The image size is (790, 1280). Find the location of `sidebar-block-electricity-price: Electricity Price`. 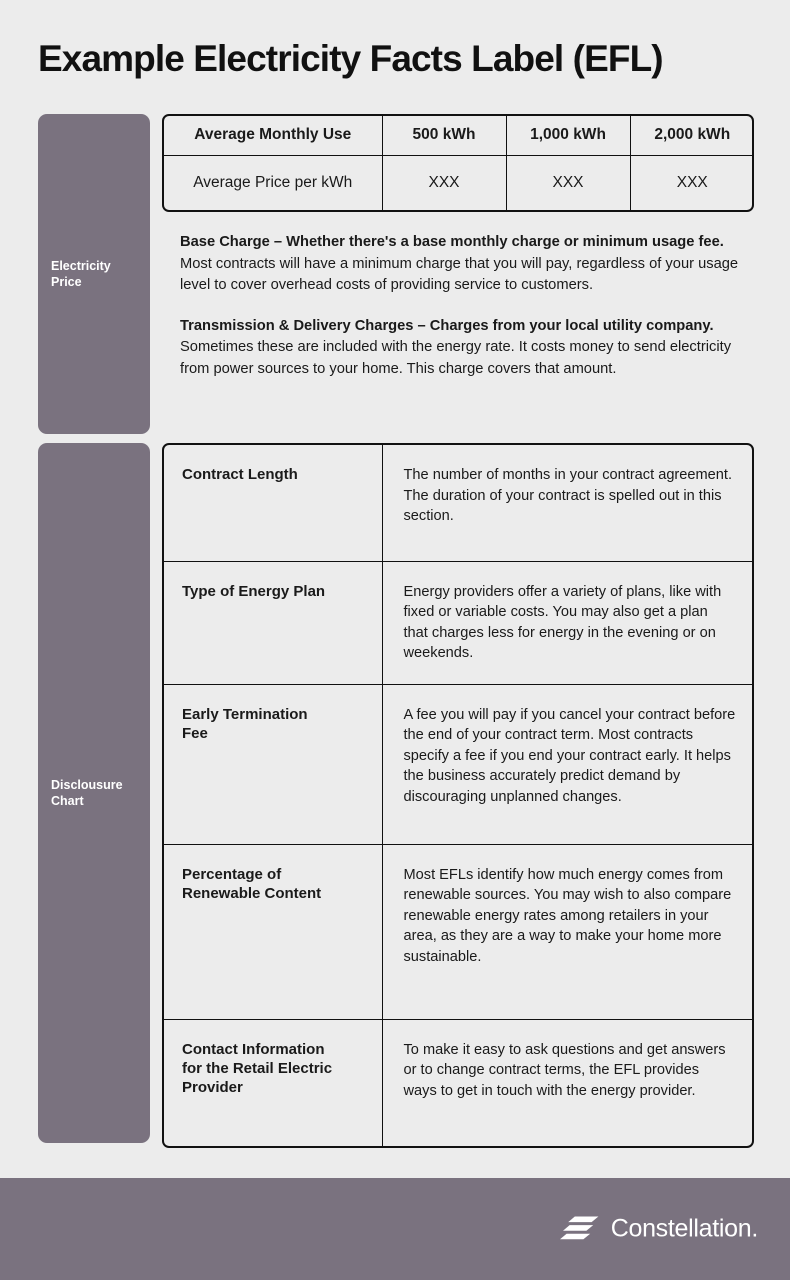

sidebar-block-electricity-price: Electricity Price is located at coordinates (94, 274).